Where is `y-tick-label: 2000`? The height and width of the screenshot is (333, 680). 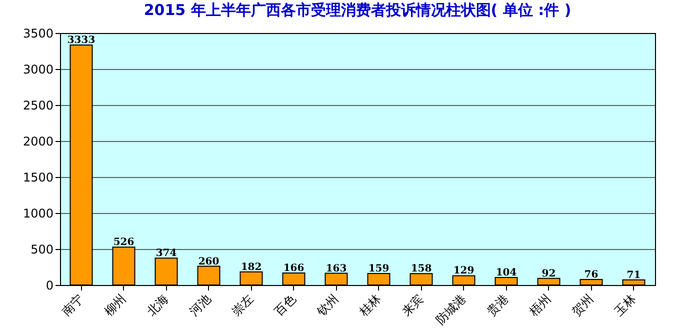
y-tick-label: 2000 is located at coordinates (38, 141).